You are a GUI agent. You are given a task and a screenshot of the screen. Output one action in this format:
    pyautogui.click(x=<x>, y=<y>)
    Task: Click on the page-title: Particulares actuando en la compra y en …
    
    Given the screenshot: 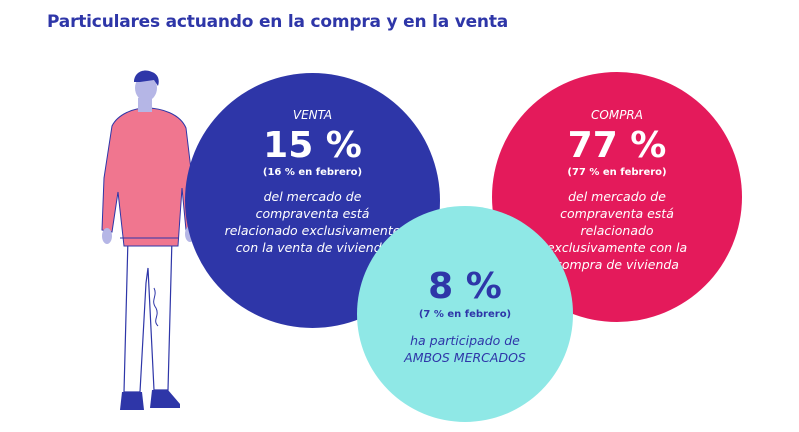 What is the action you would take?
    pyautogui.click(x=278, y=22)
    